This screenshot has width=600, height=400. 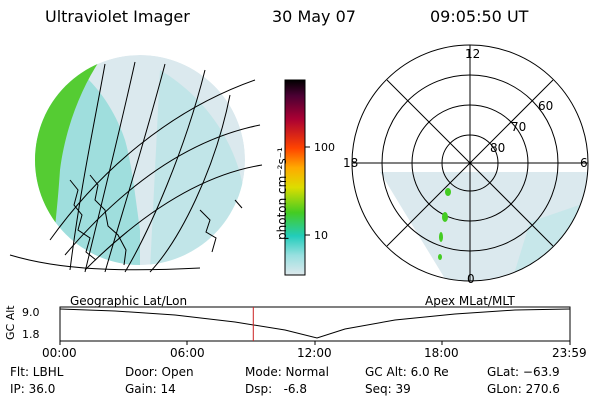 I want to click on colorbar-unit-label: photon cm⁻²s⁻¹, so click(x=282, y=193).